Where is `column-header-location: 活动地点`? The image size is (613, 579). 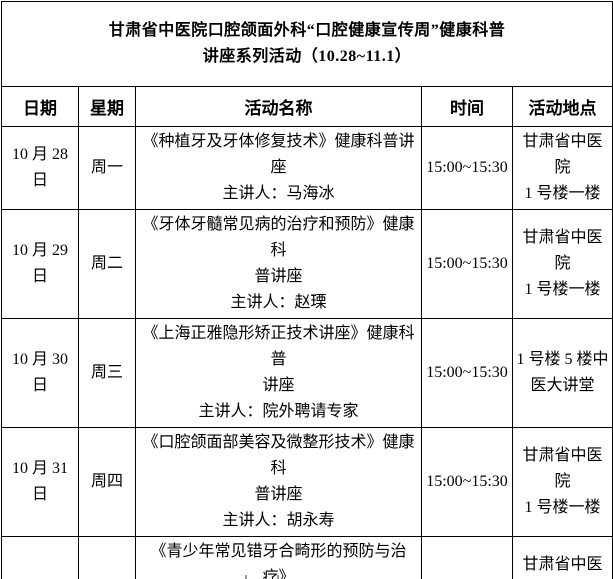 column-header-location: 活动地点 is located at coordinates (562, 106).